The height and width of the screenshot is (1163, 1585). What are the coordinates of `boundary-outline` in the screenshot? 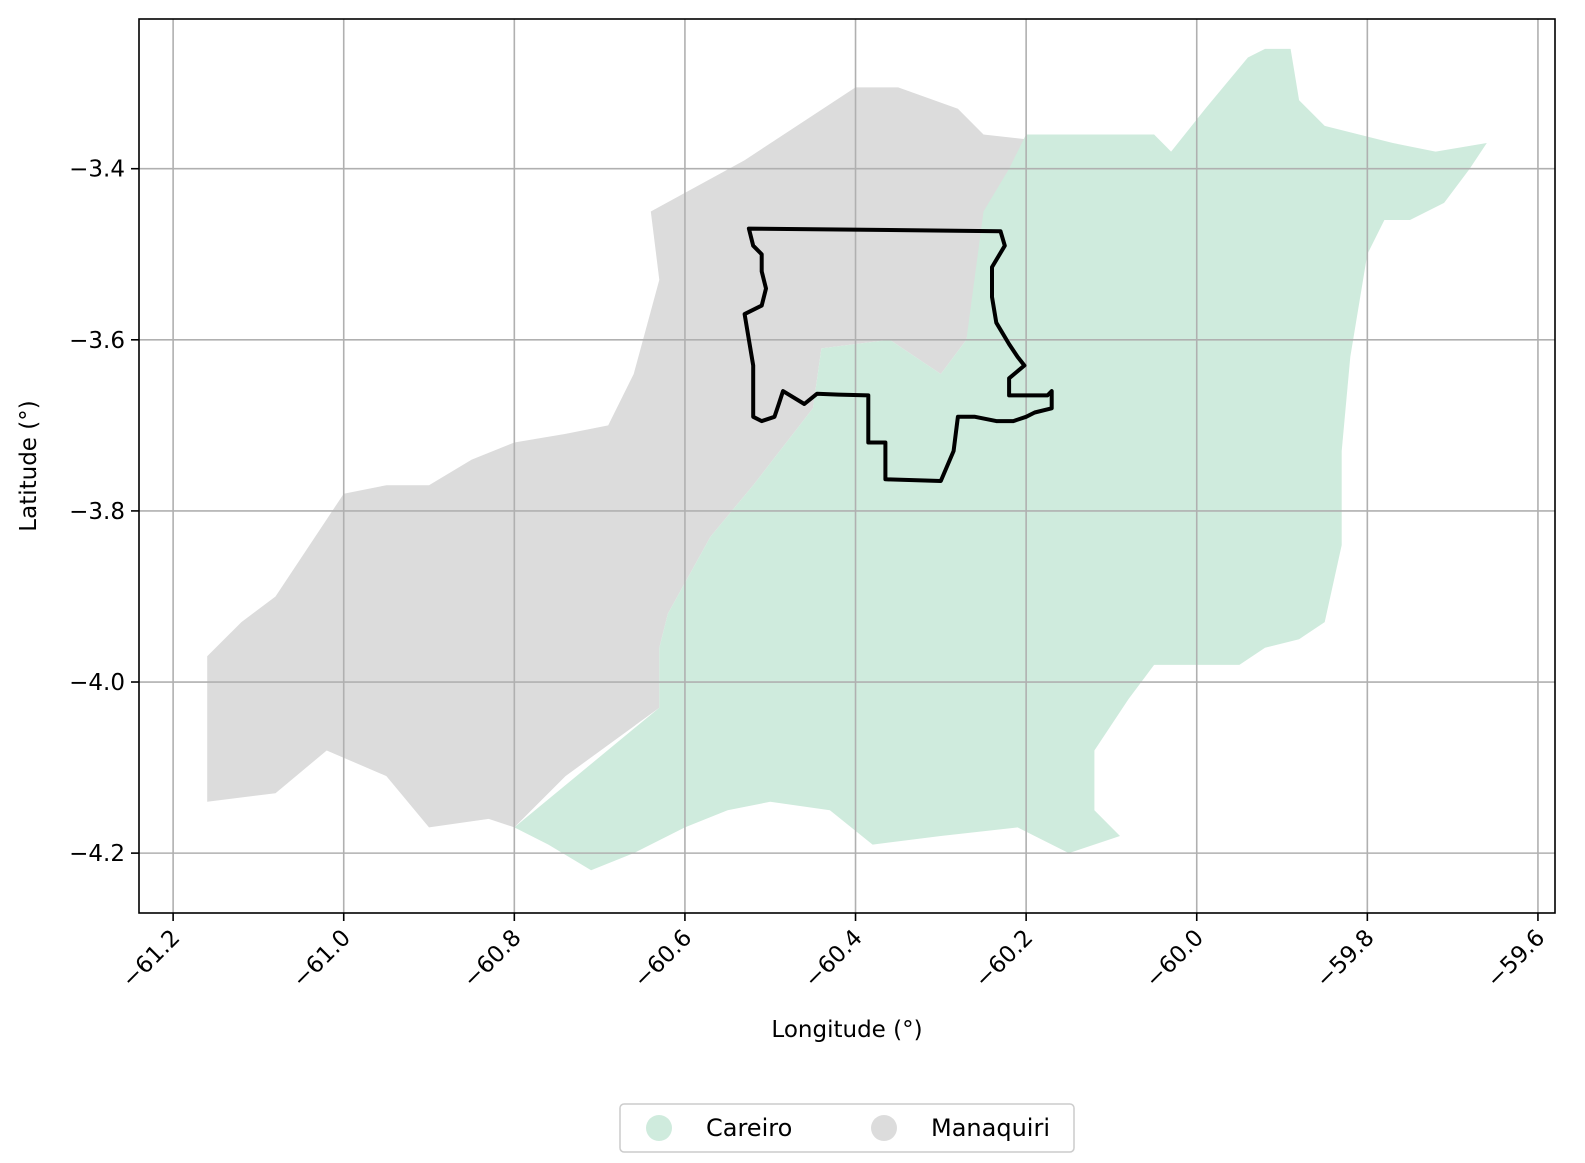 It's located at (898, 354).